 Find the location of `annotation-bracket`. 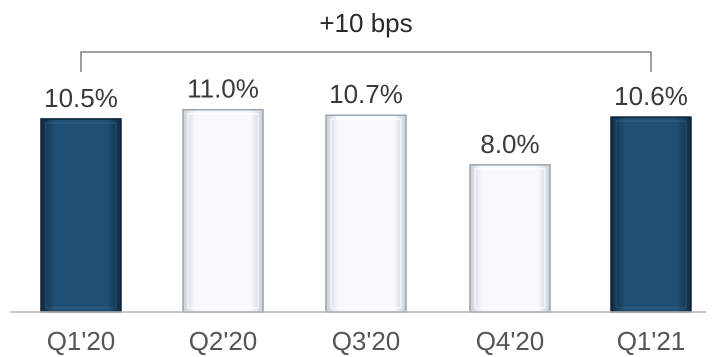

annotation-bracket is located at coordinates (366, 61).